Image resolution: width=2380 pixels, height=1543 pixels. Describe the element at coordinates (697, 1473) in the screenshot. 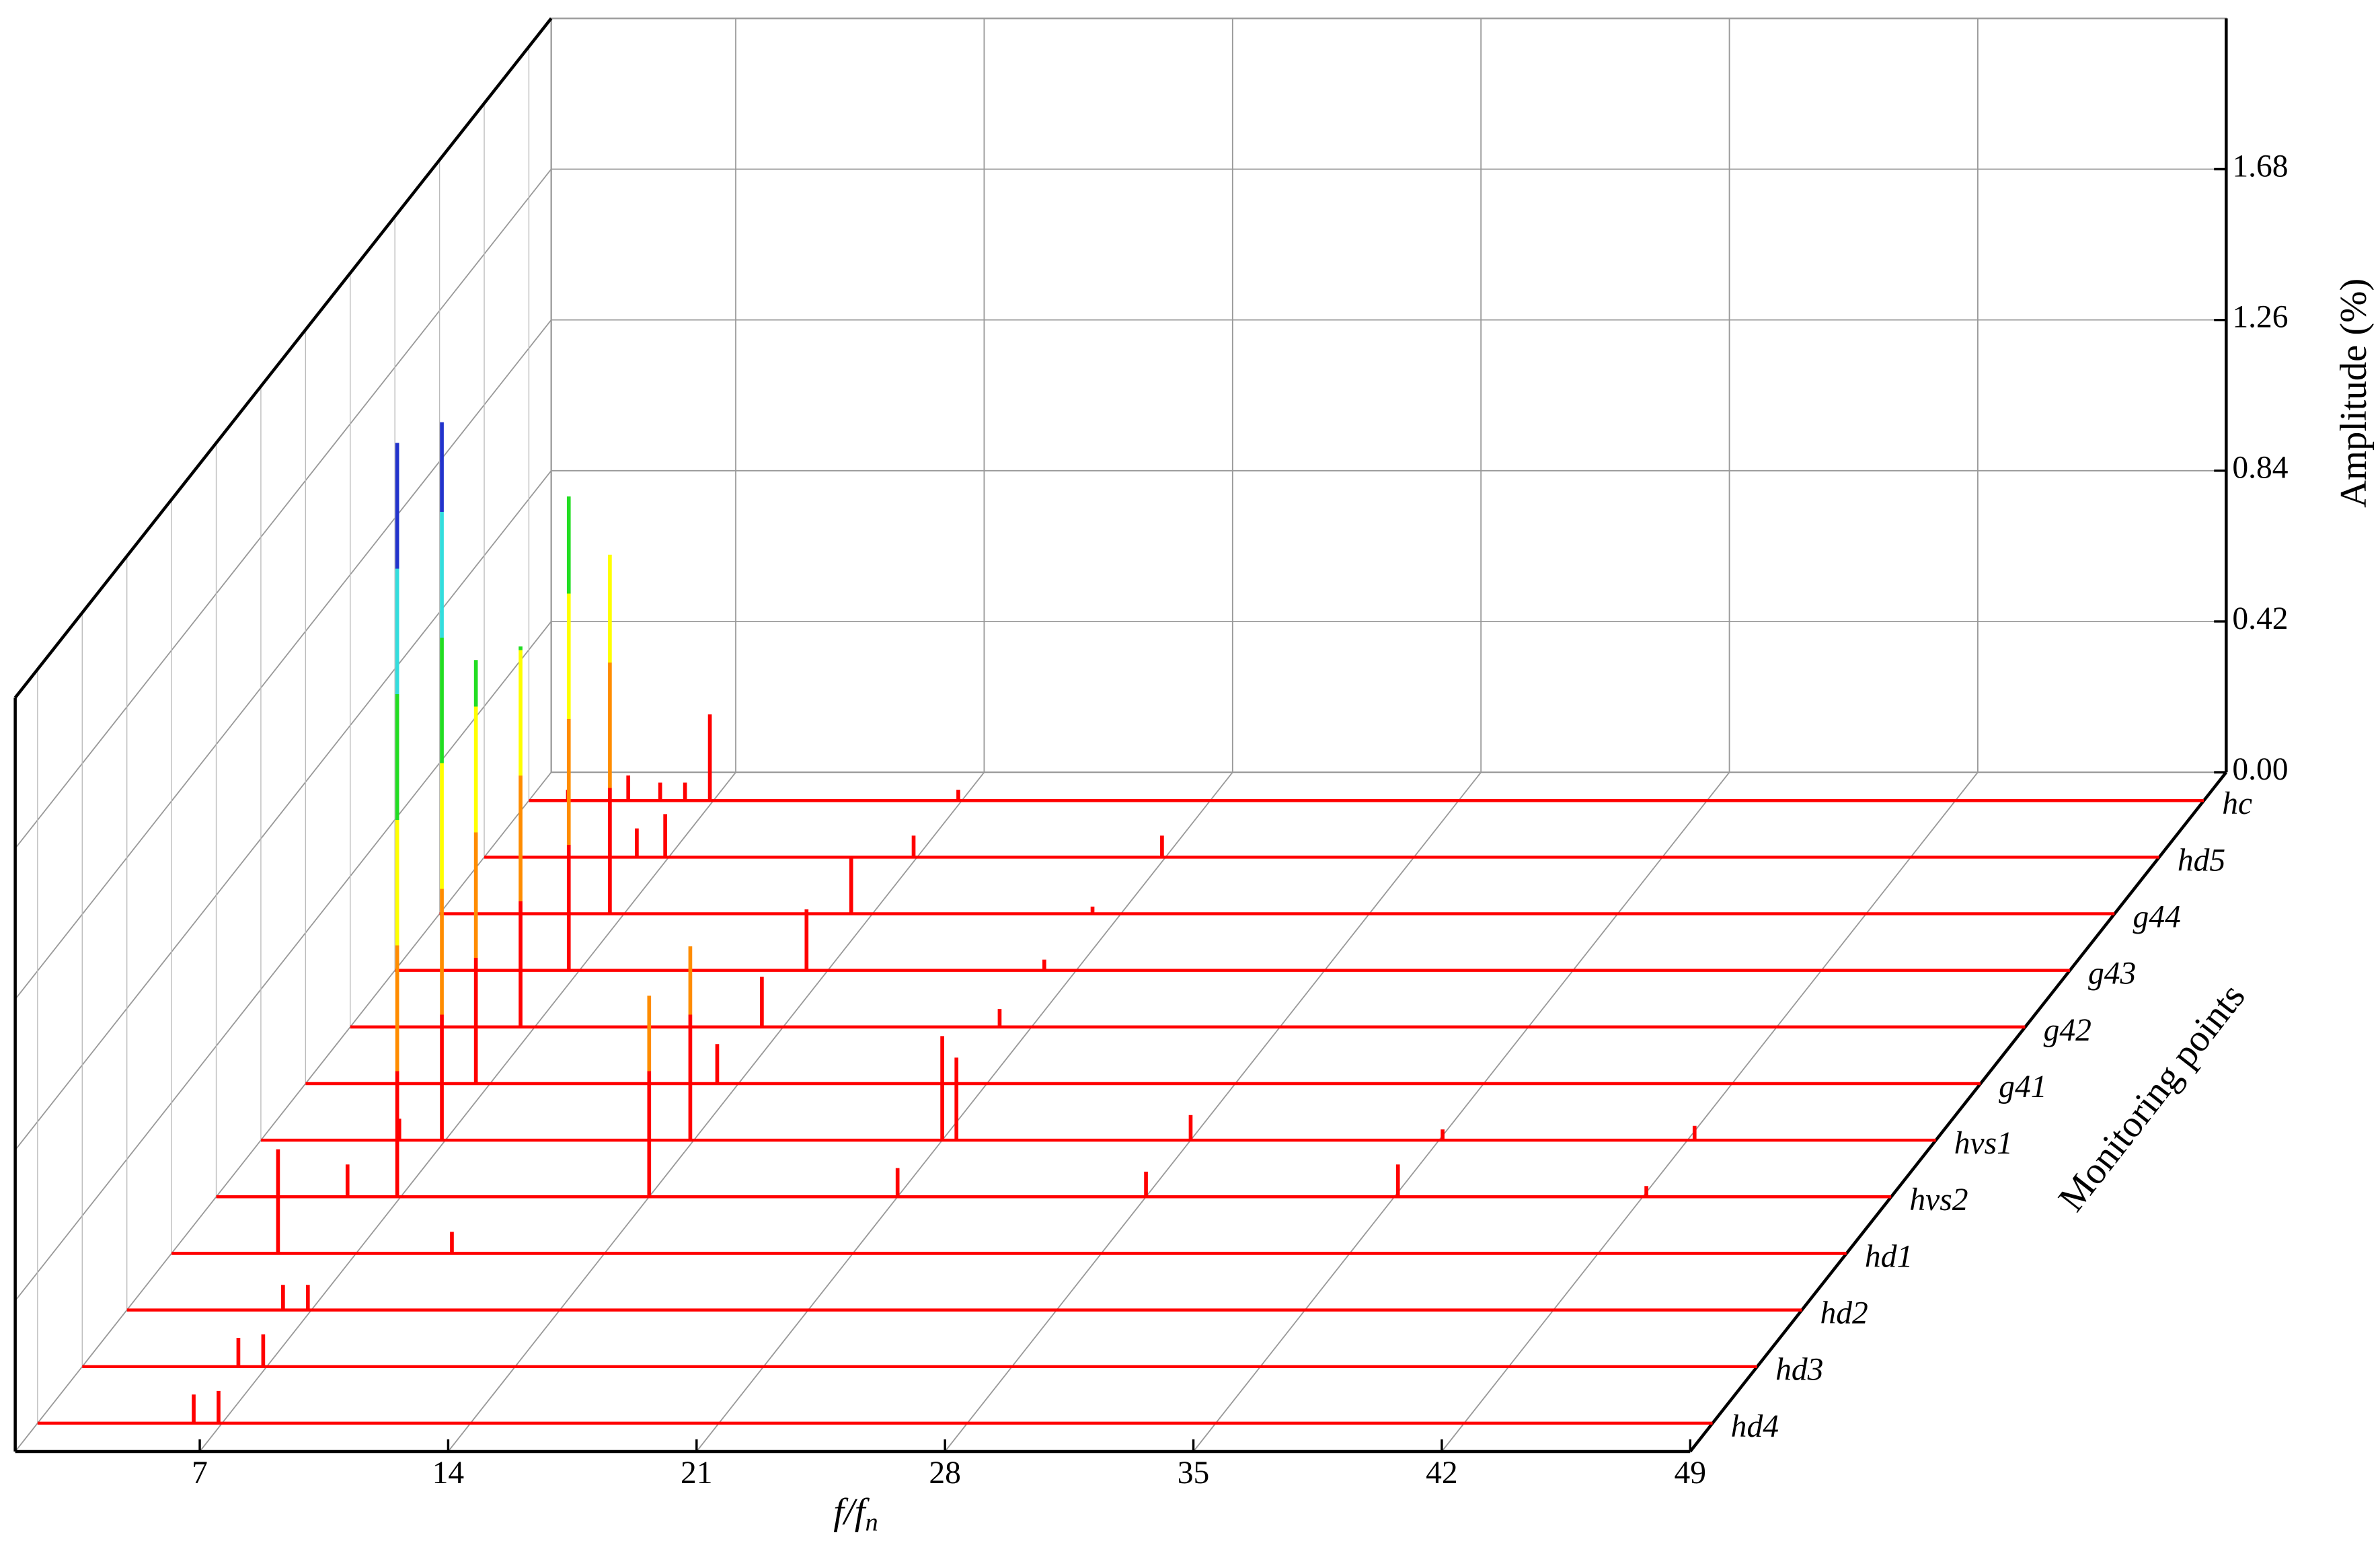

I see `x-tick-label: 21` at that location.